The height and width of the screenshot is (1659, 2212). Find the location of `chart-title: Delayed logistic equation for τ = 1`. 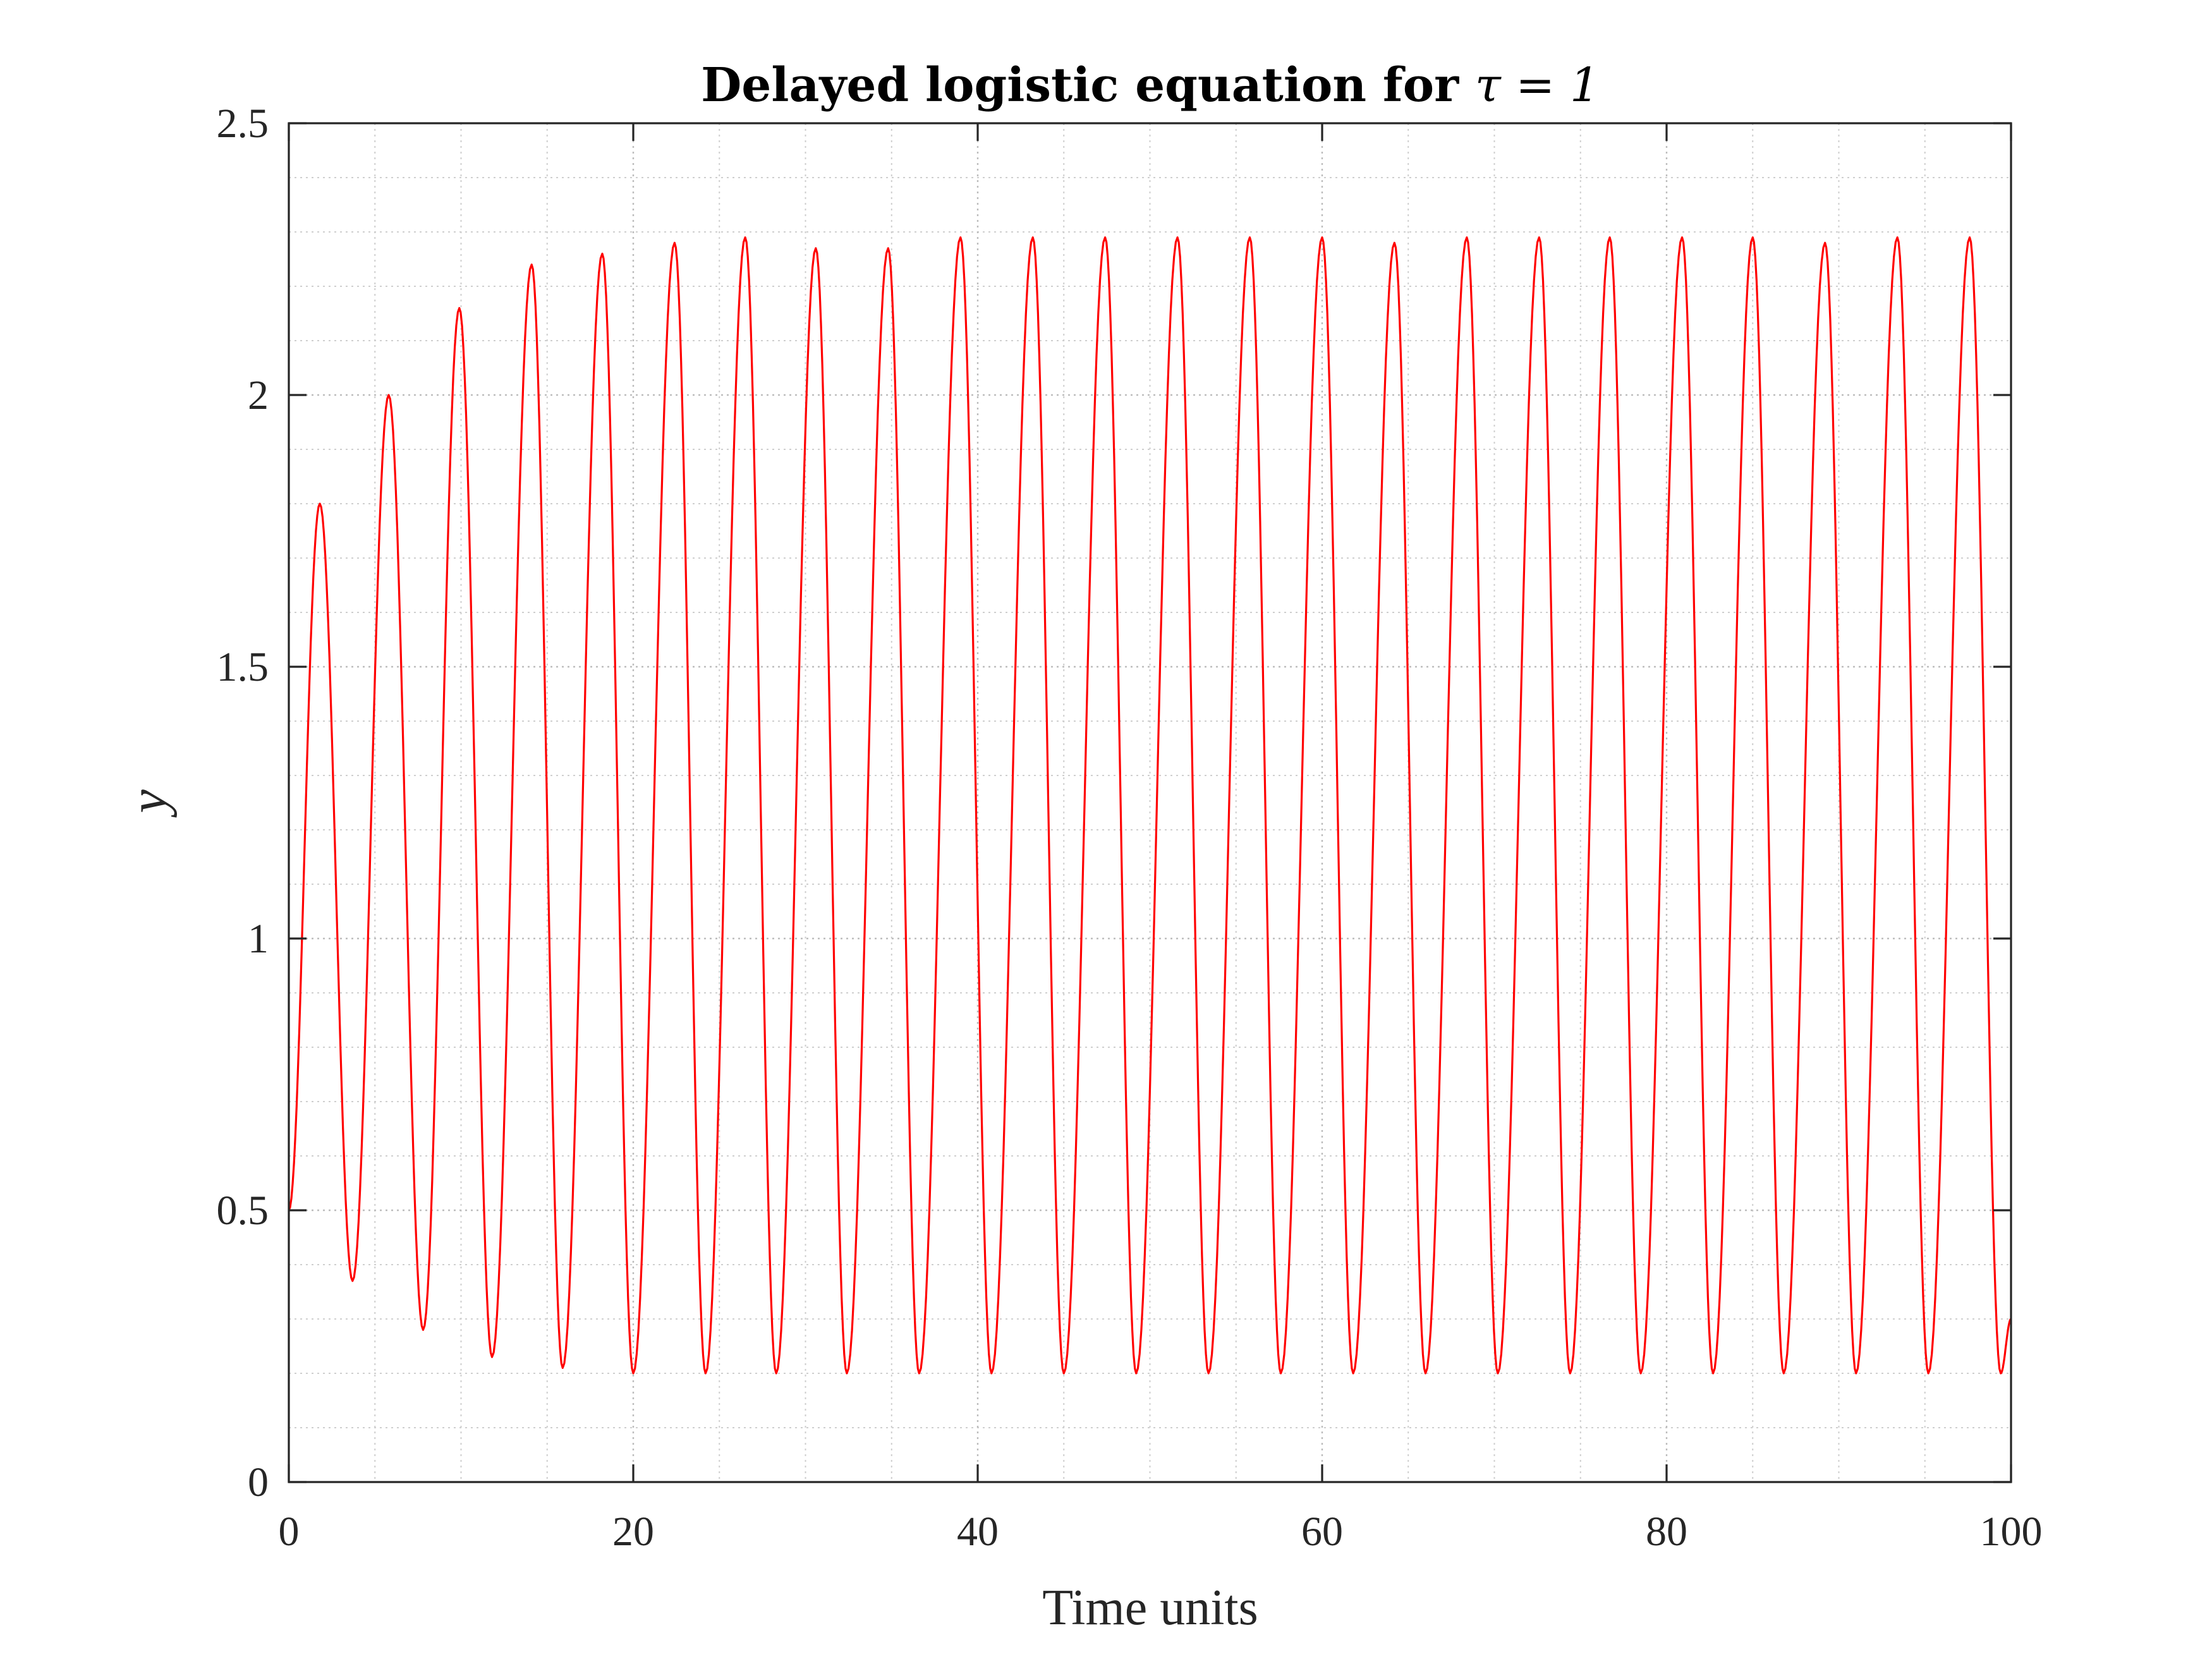

chart-title: Delayed logistic equation for τ = 1 is located at coordinates (1150, 85).